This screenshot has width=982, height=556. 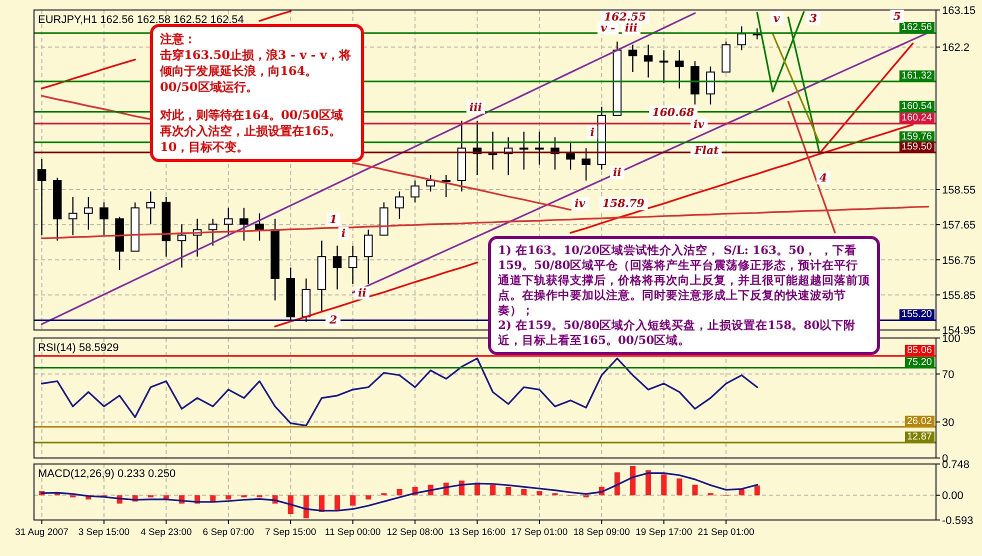 What do you see at coordinates (953, 496) in the screenshot?
I see `y-tick-label: 0.00` at bounding box center [953, 496].